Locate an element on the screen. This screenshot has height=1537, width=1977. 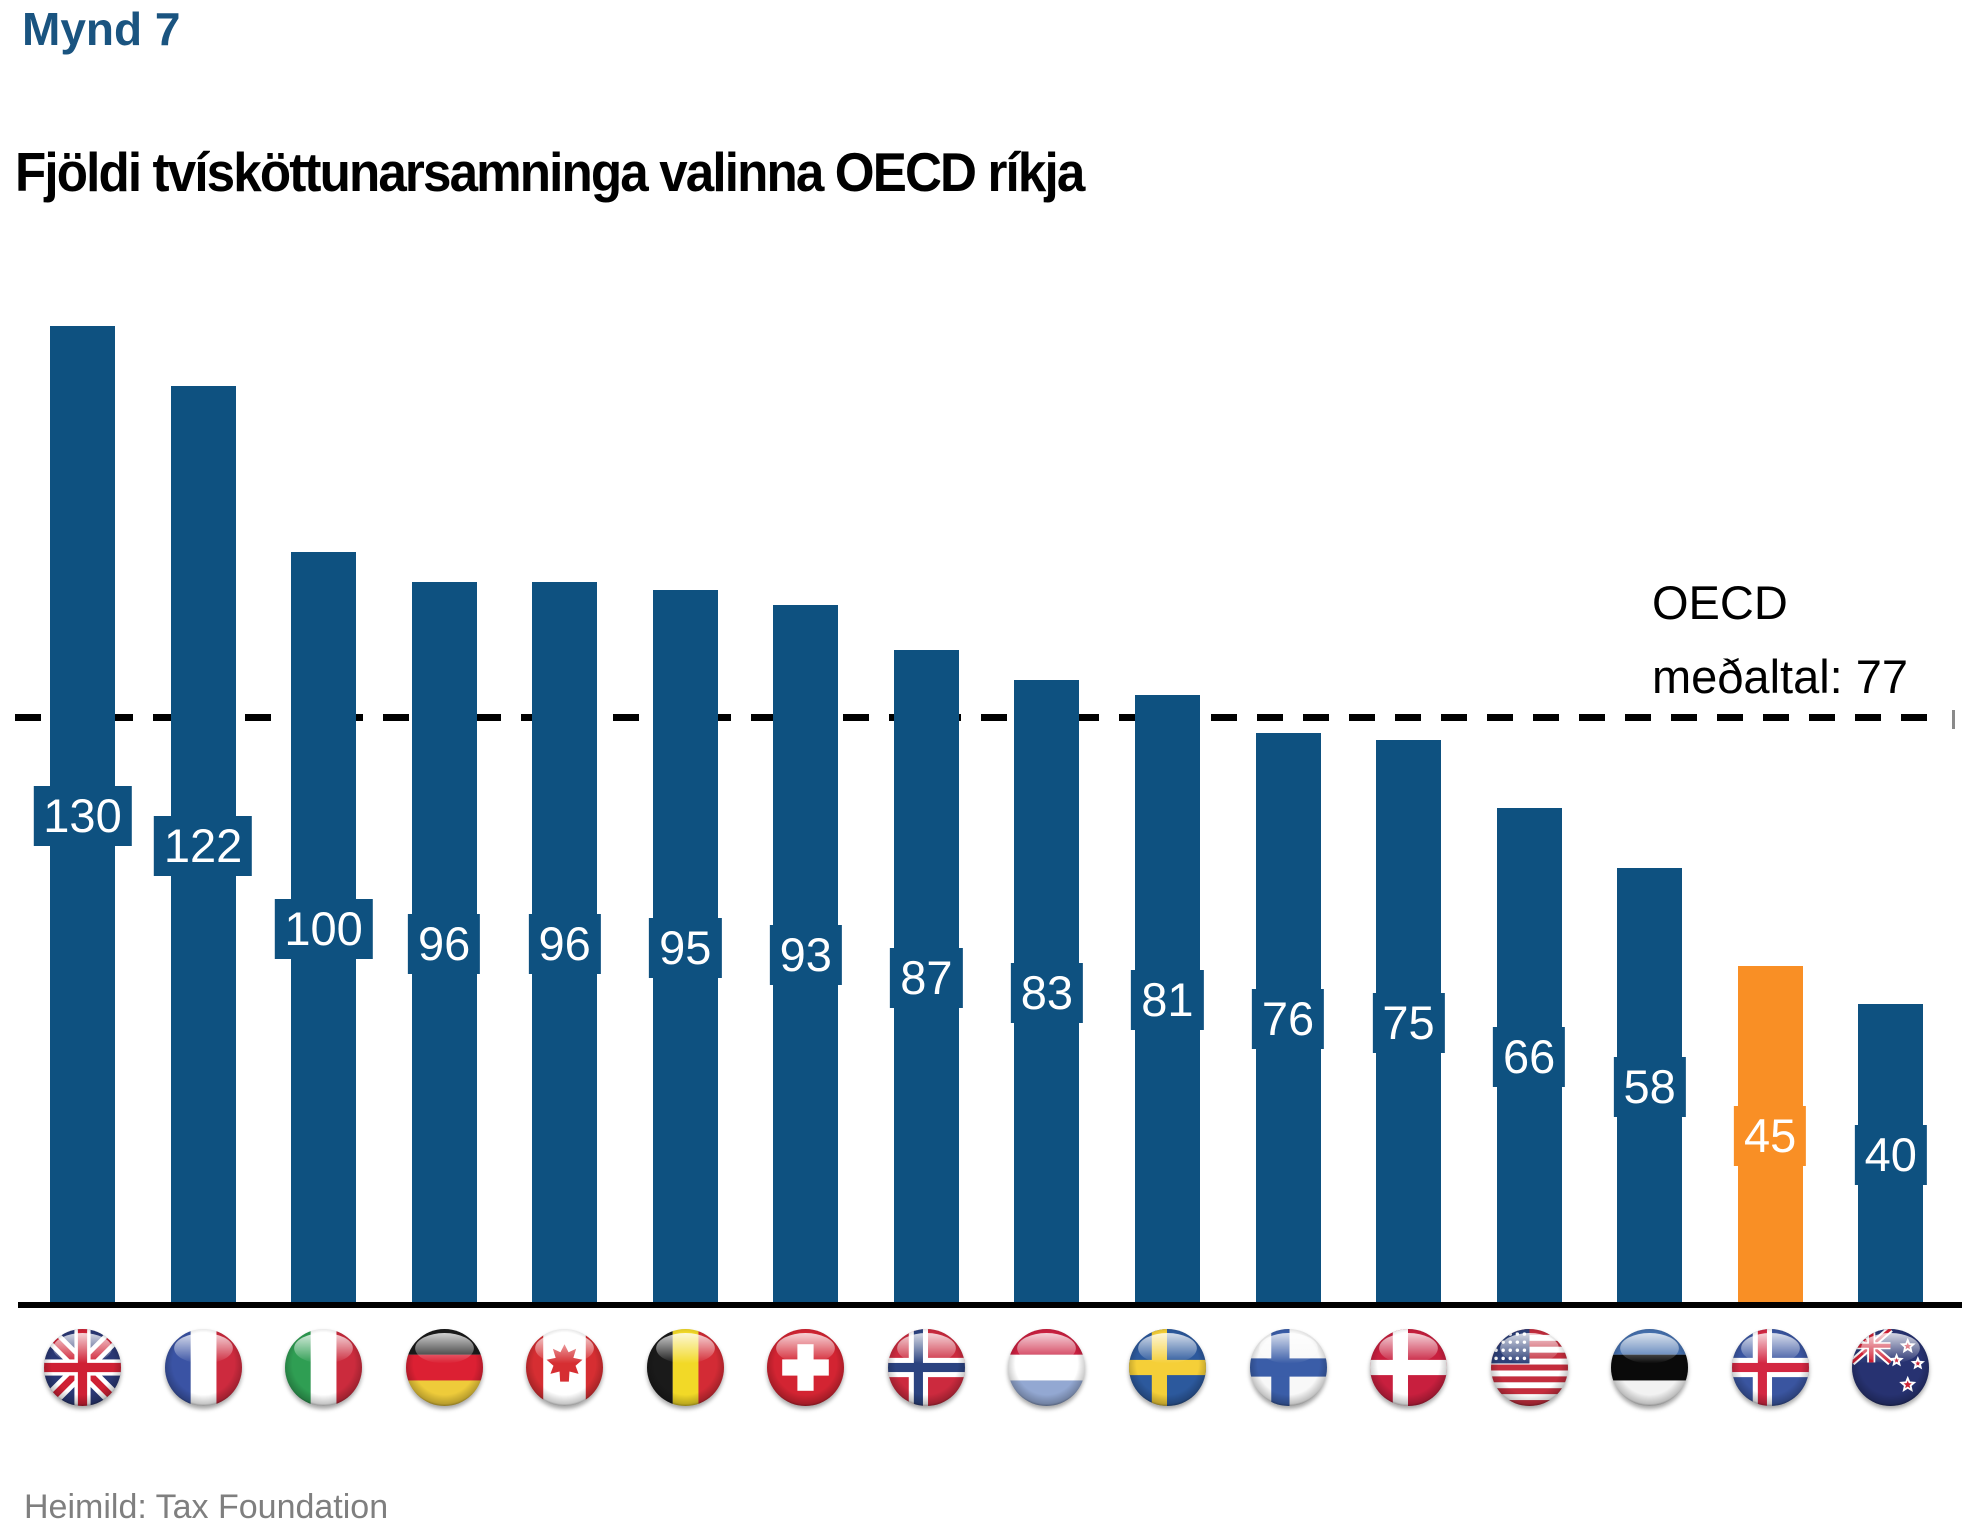
oecd-average-line-end-tick is located at coordinates (1953, 719).